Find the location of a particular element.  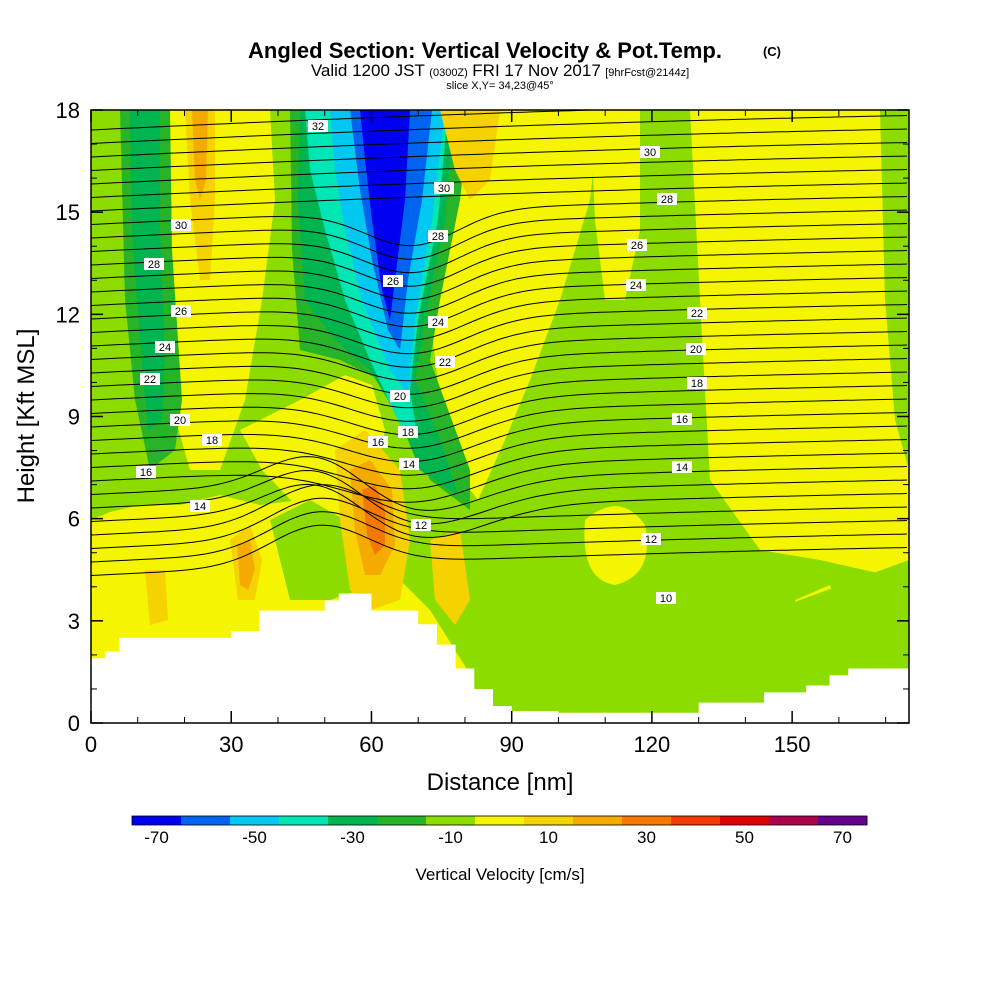

isentrope-label-box-26c is located at coordinates (181, 311).